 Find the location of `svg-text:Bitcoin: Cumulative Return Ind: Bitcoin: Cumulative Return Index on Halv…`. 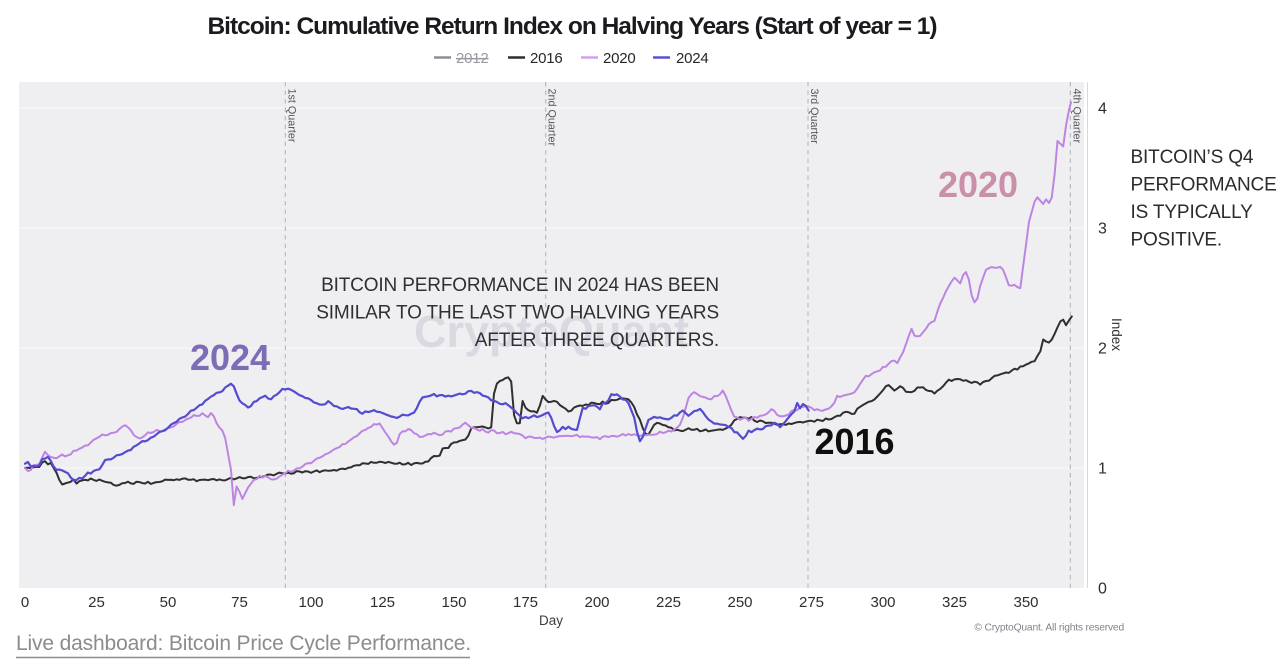

svg-text:Bitcoin: Cumulative Return Ind: Bitcoin: Cumulative Return Index on Halv… is located at coordinates (571, 26).